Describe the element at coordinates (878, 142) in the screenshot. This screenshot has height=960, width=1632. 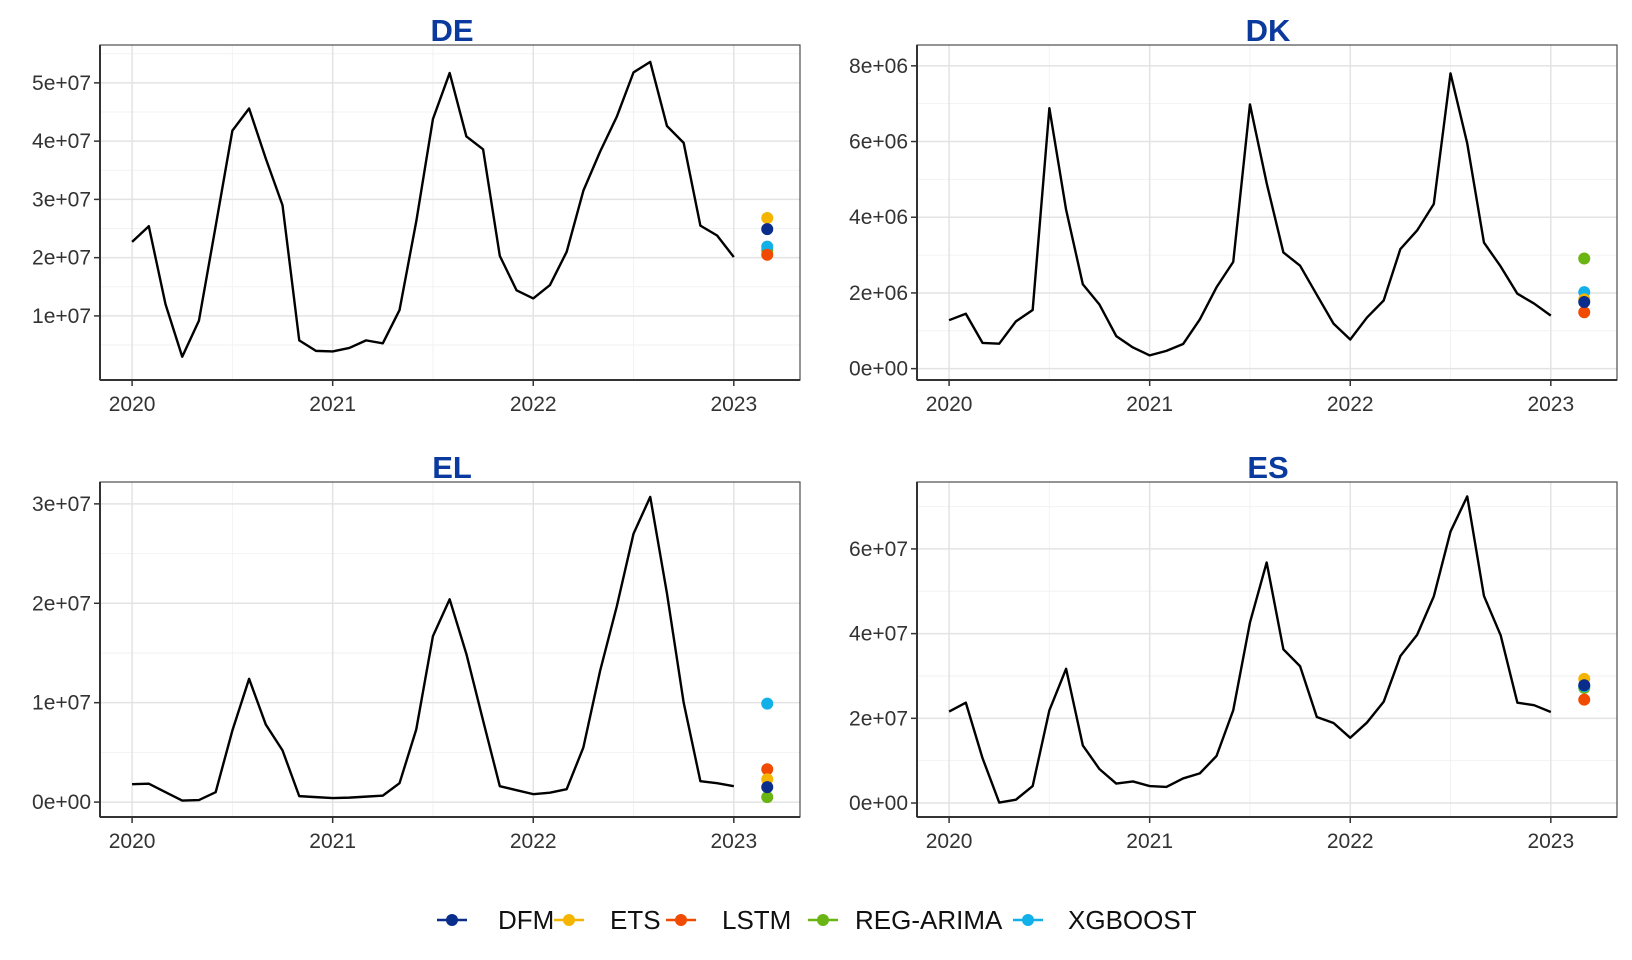
I see `y-tick-label: 6e+06` at that location.